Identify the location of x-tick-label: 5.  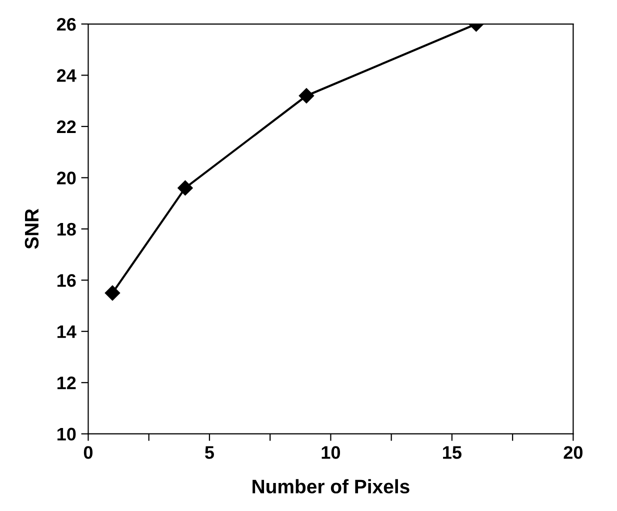
(209, 452).